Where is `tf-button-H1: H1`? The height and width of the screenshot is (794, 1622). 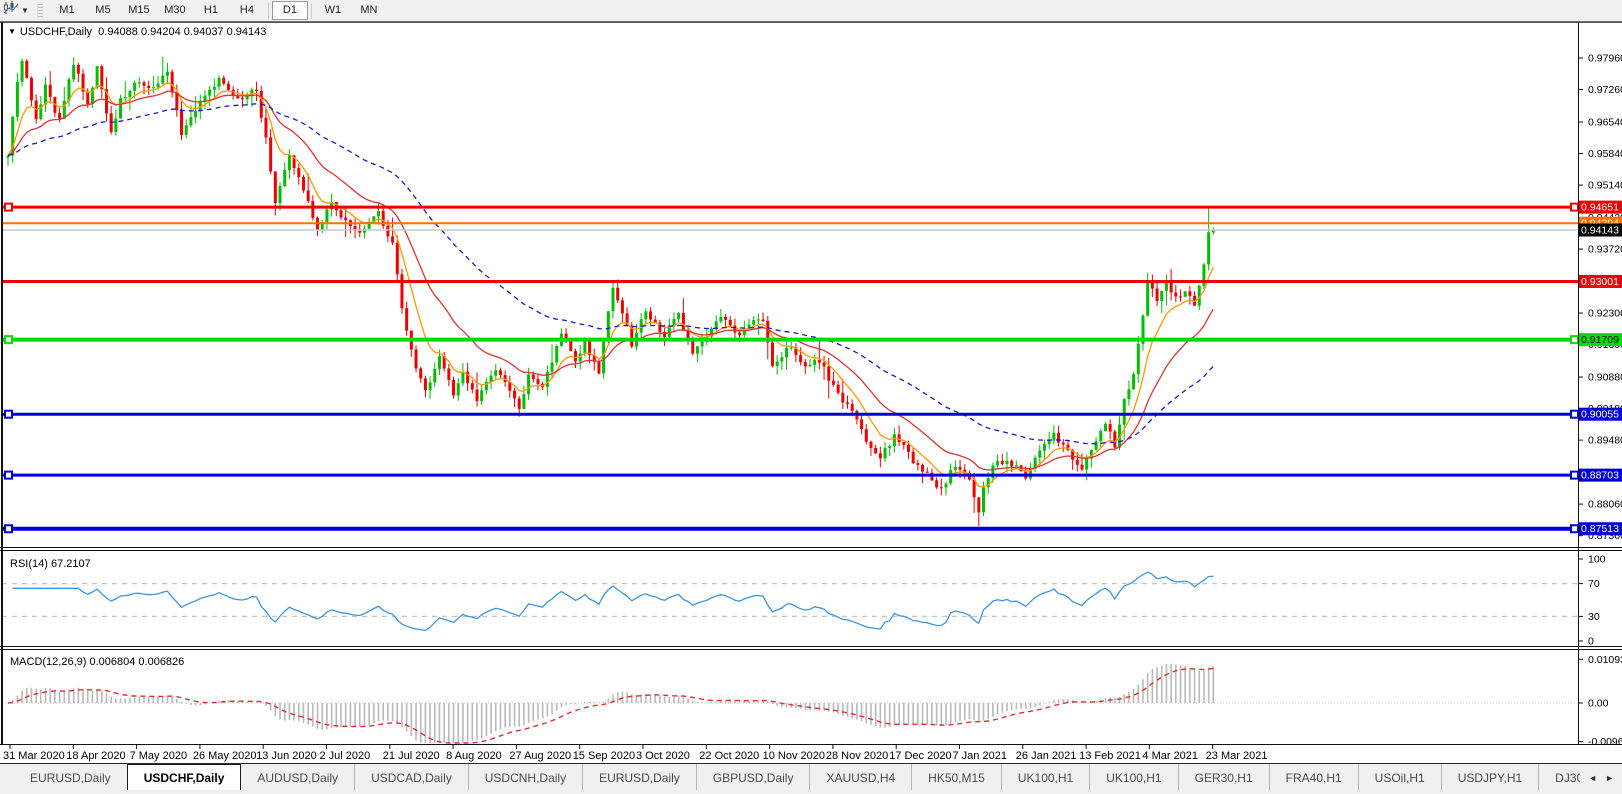 tf-button-H1: H1 is located at coordinates (210, 10).